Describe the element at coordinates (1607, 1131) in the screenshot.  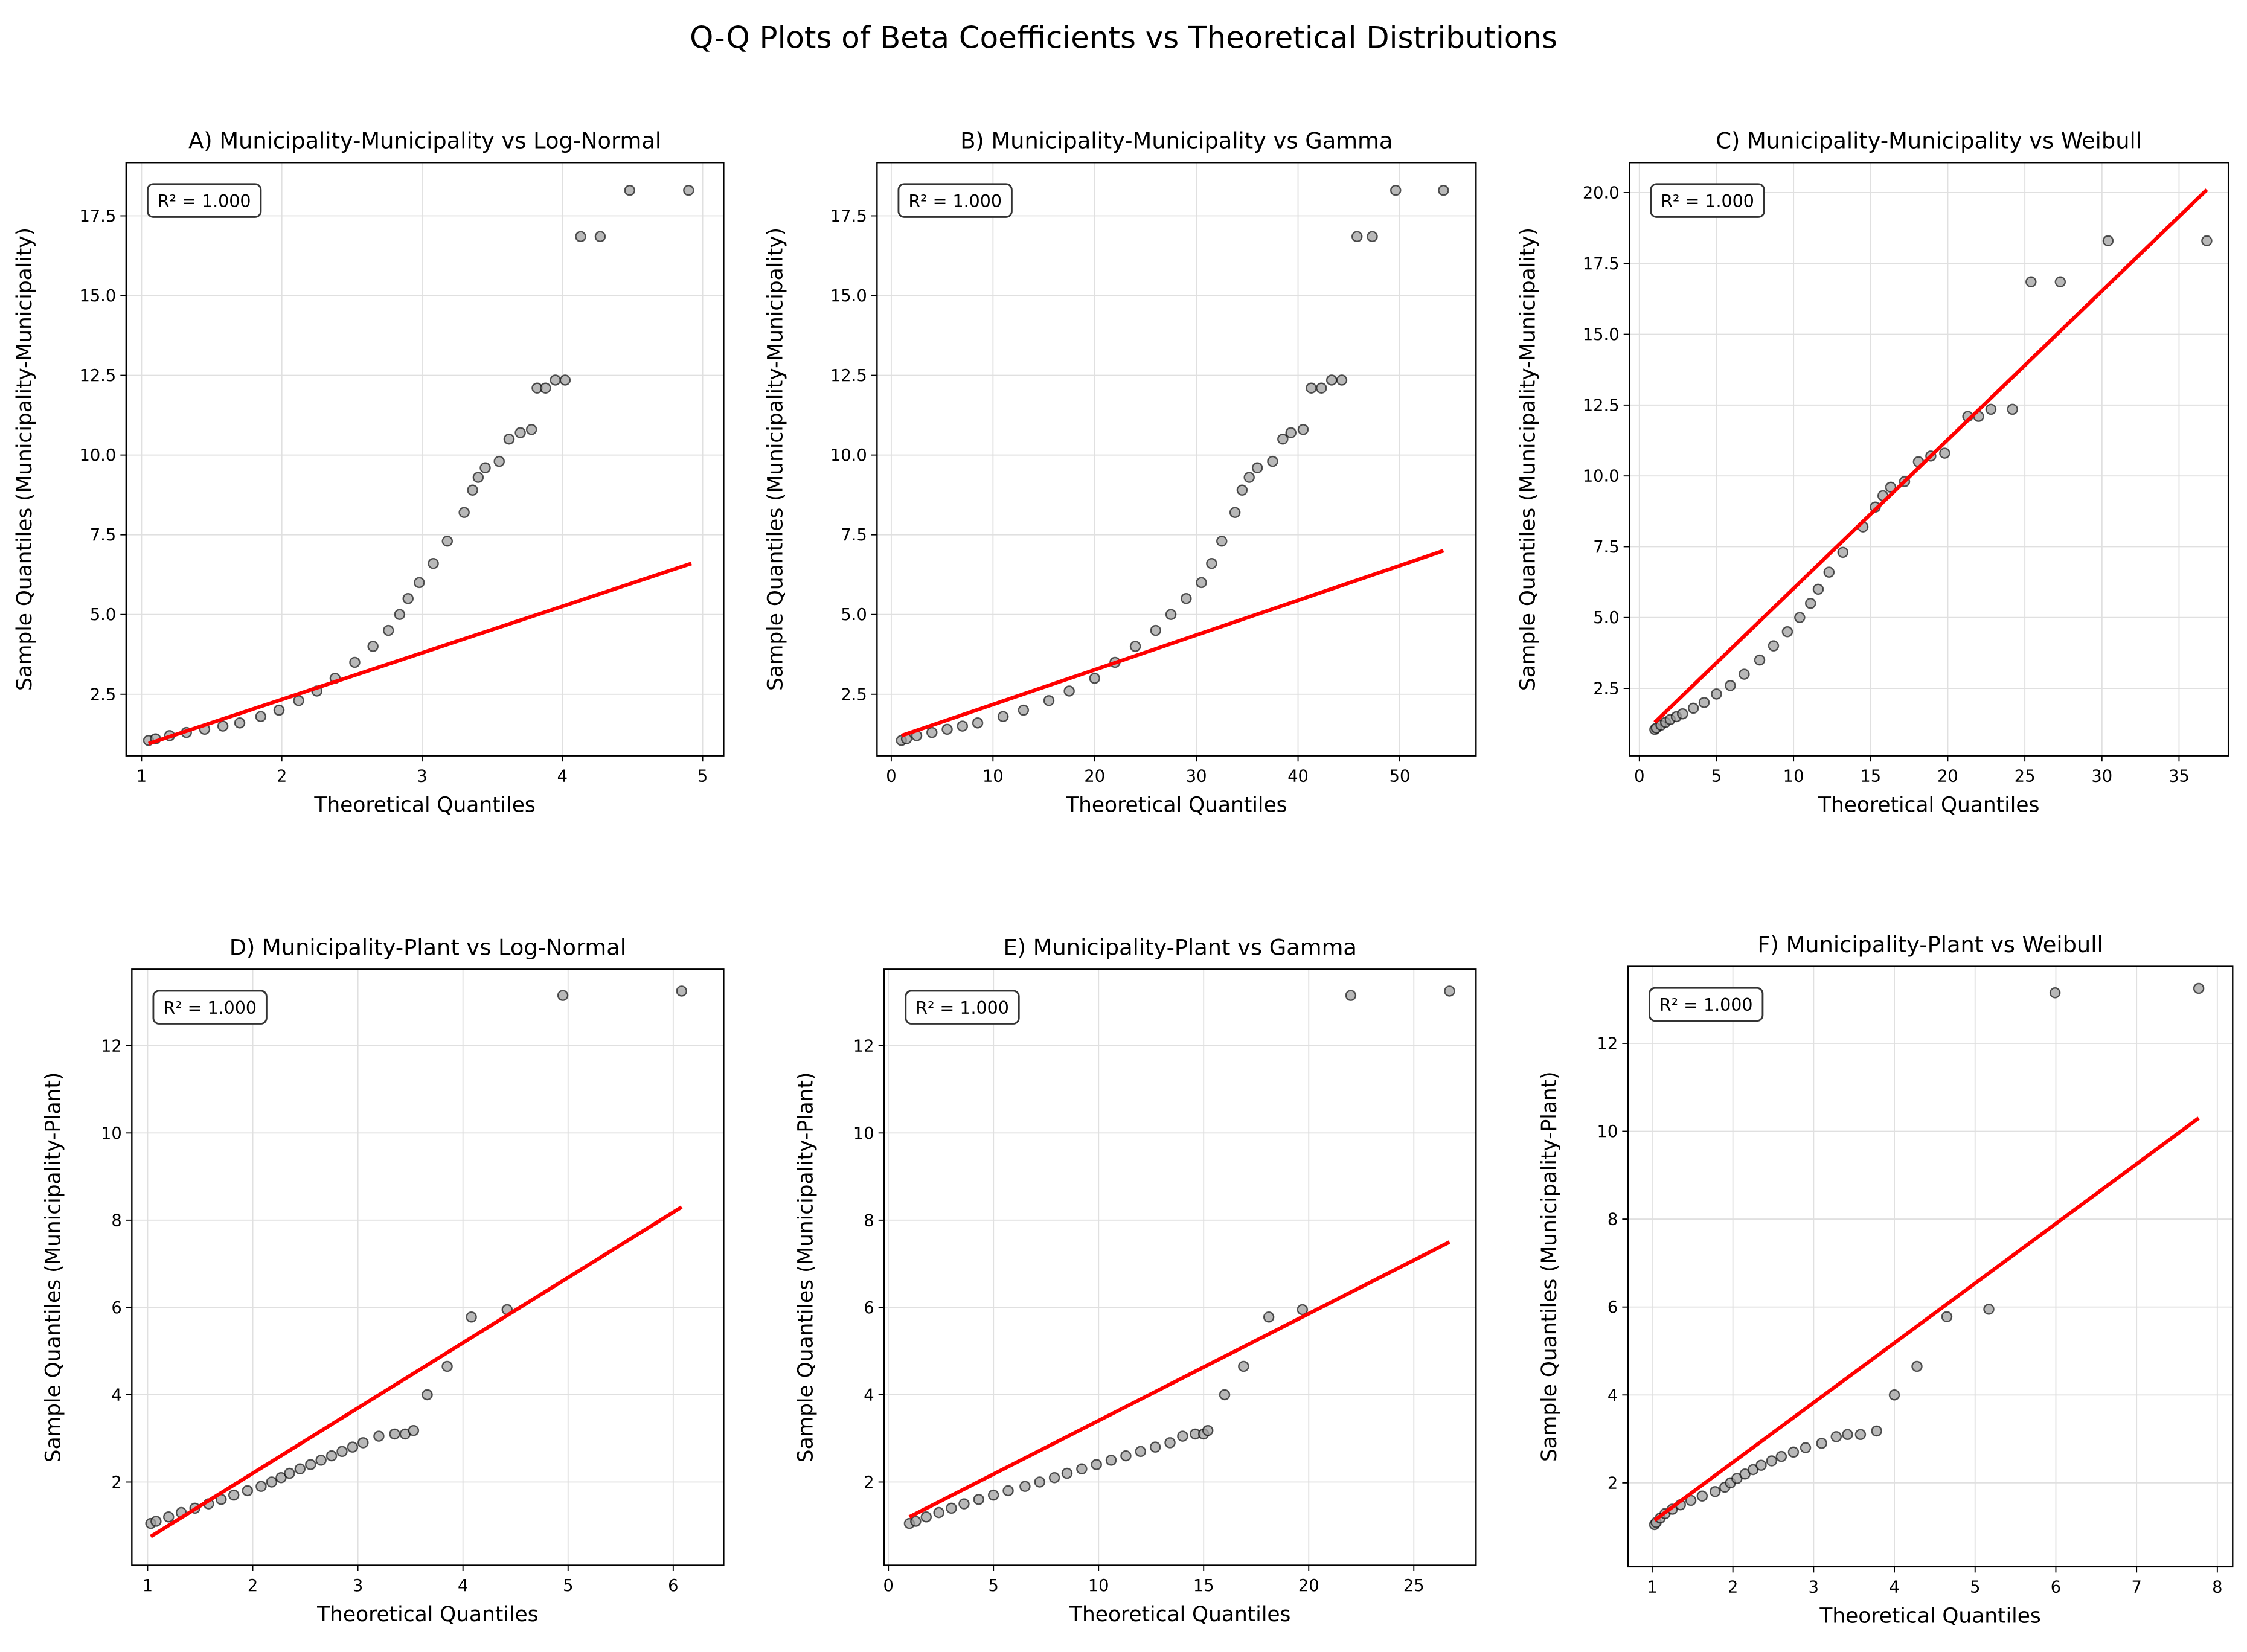
I see `y-tick-label: 10` at that location.